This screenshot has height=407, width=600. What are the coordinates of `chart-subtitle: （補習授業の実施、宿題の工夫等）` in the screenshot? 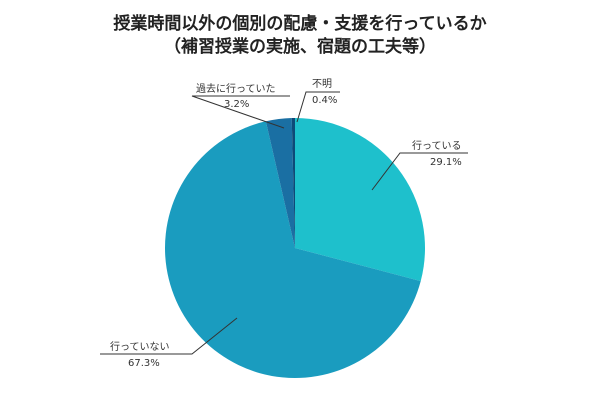 It's located at (300, 46).